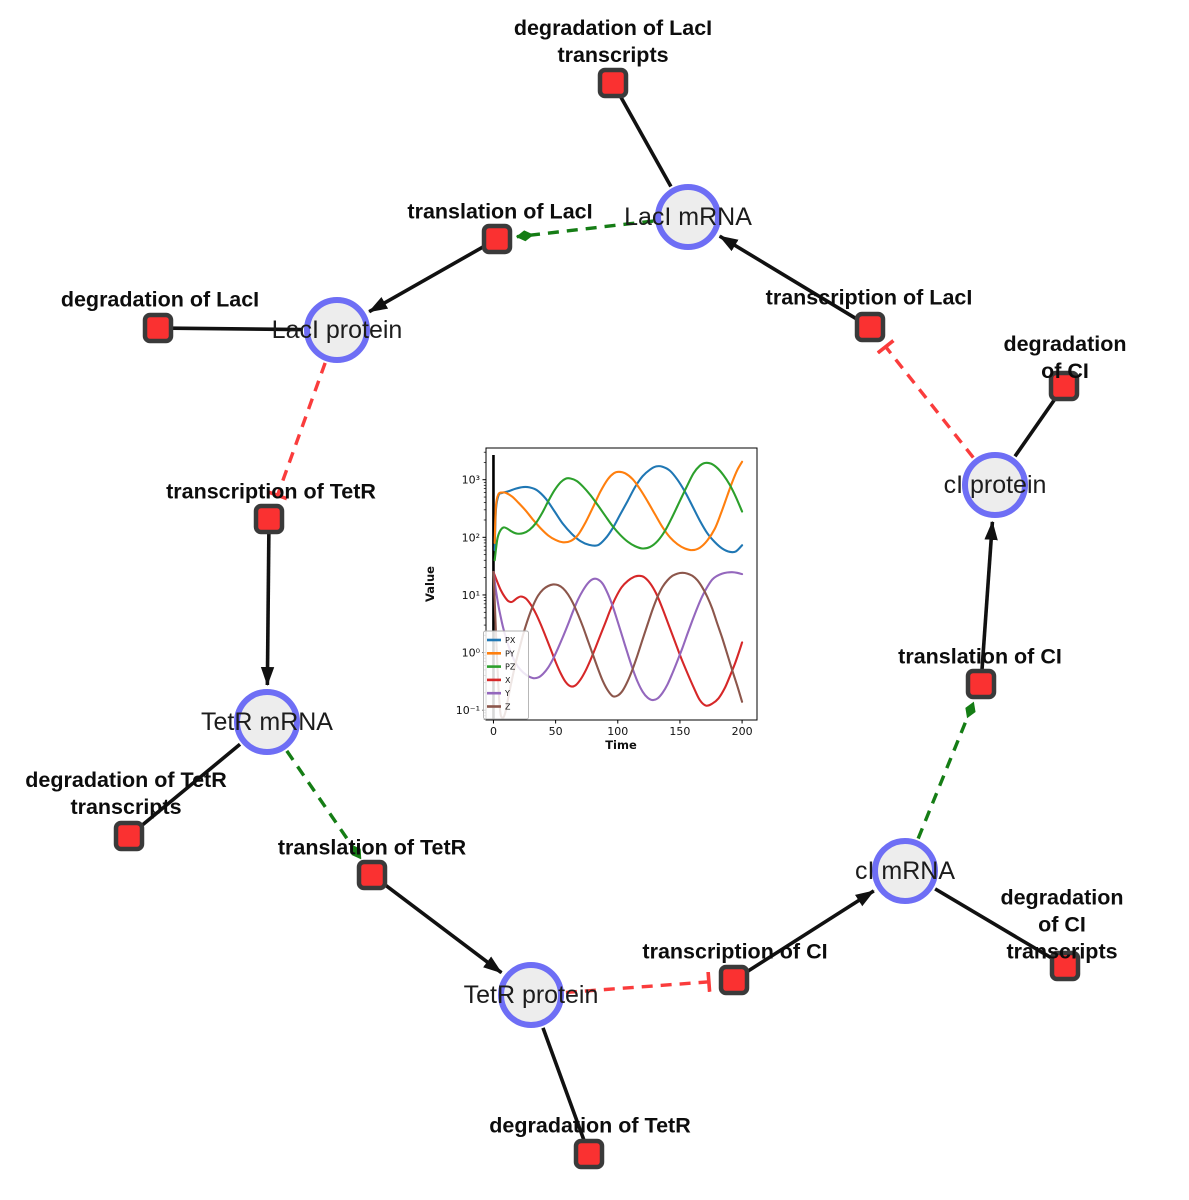 This screenshot has width=1189, height=1200. Describe the element at coordinates (468, 710) in the screenshot. I see `y-tick-10e-1: 10⁻¹` at that location.